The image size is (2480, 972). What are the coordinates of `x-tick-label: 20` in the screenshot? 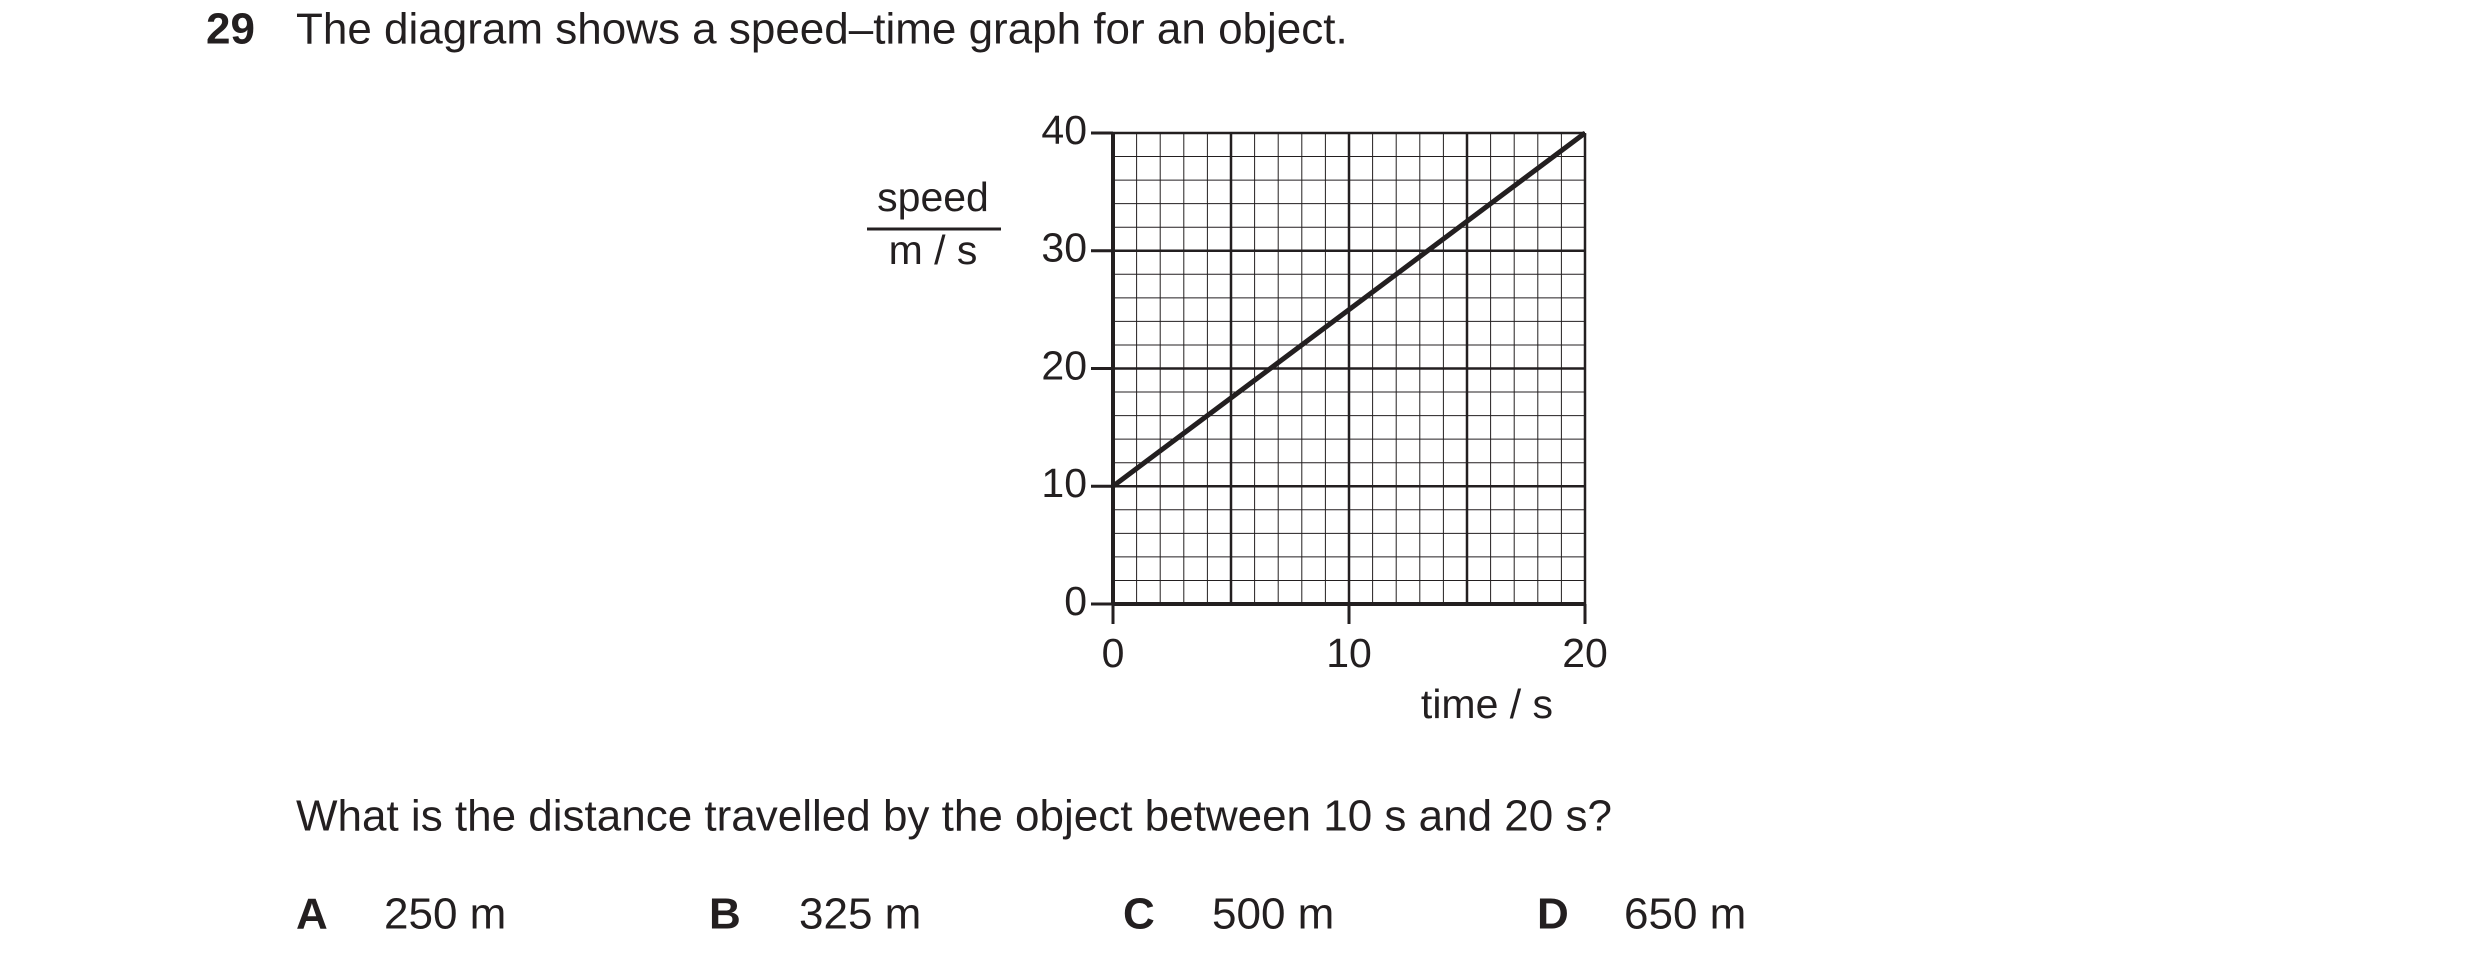 It's located at (1585, 653).